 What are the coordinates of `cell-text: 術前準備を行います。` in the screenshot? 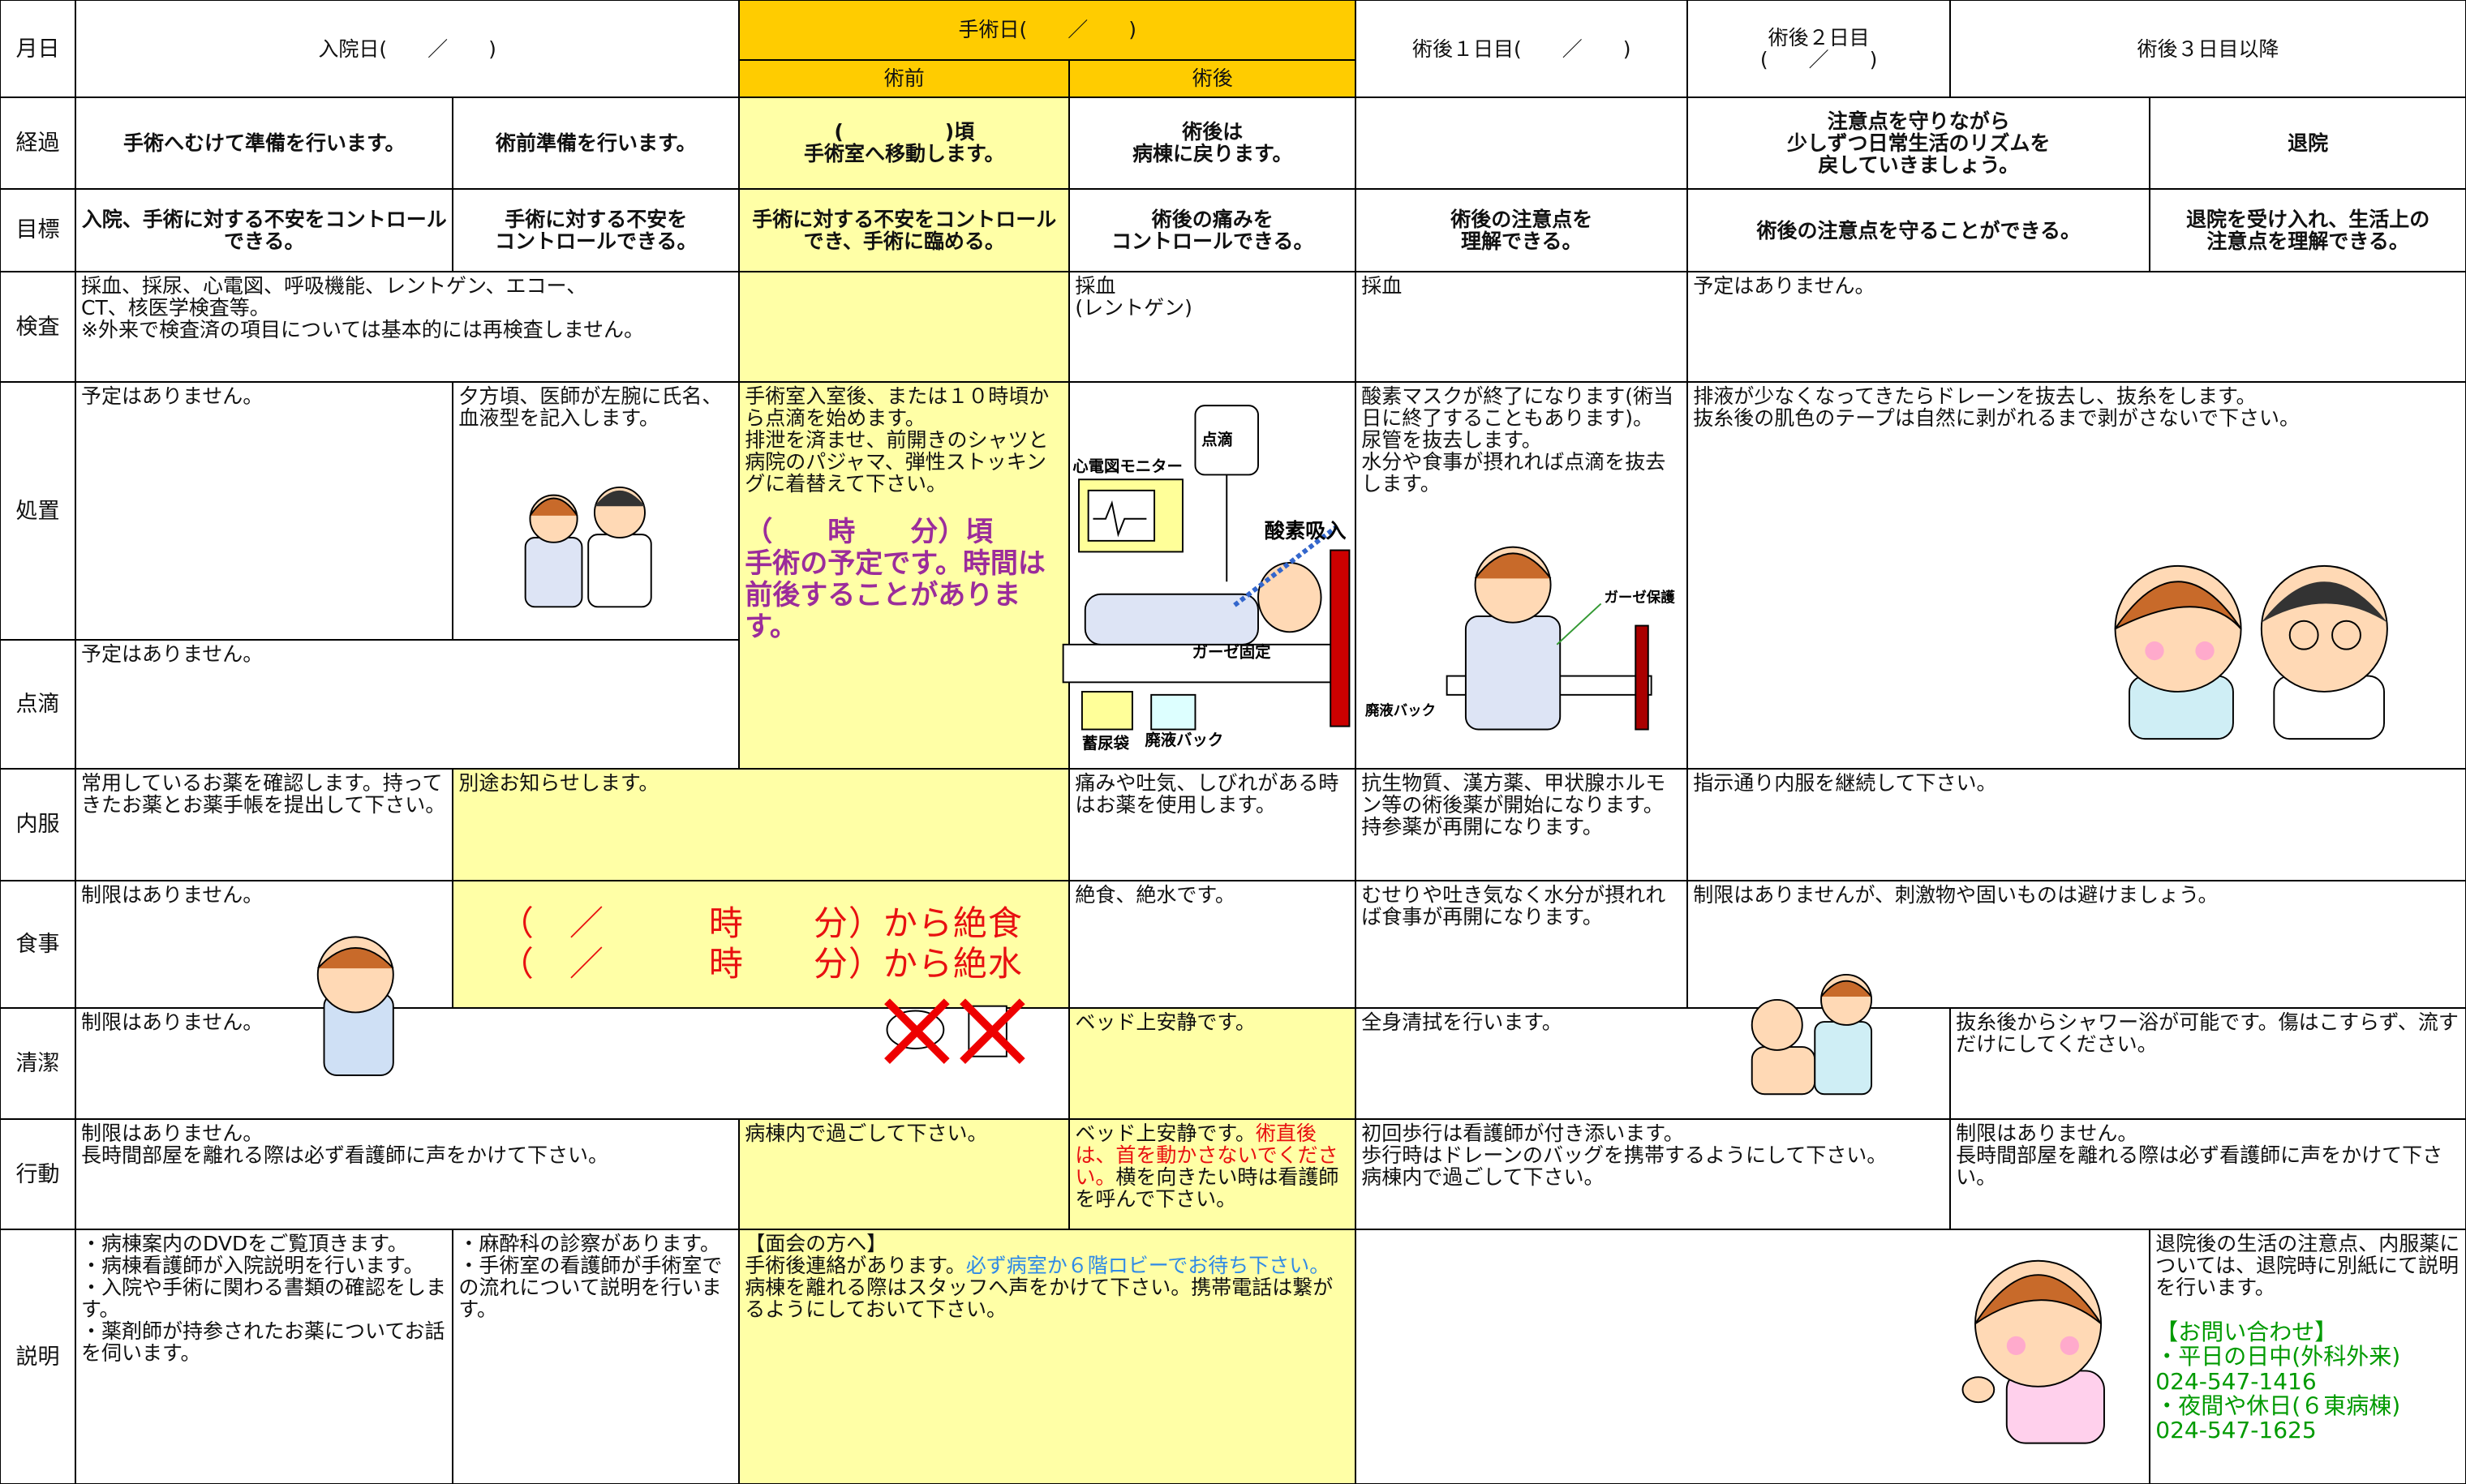 It's located at (596, 143).